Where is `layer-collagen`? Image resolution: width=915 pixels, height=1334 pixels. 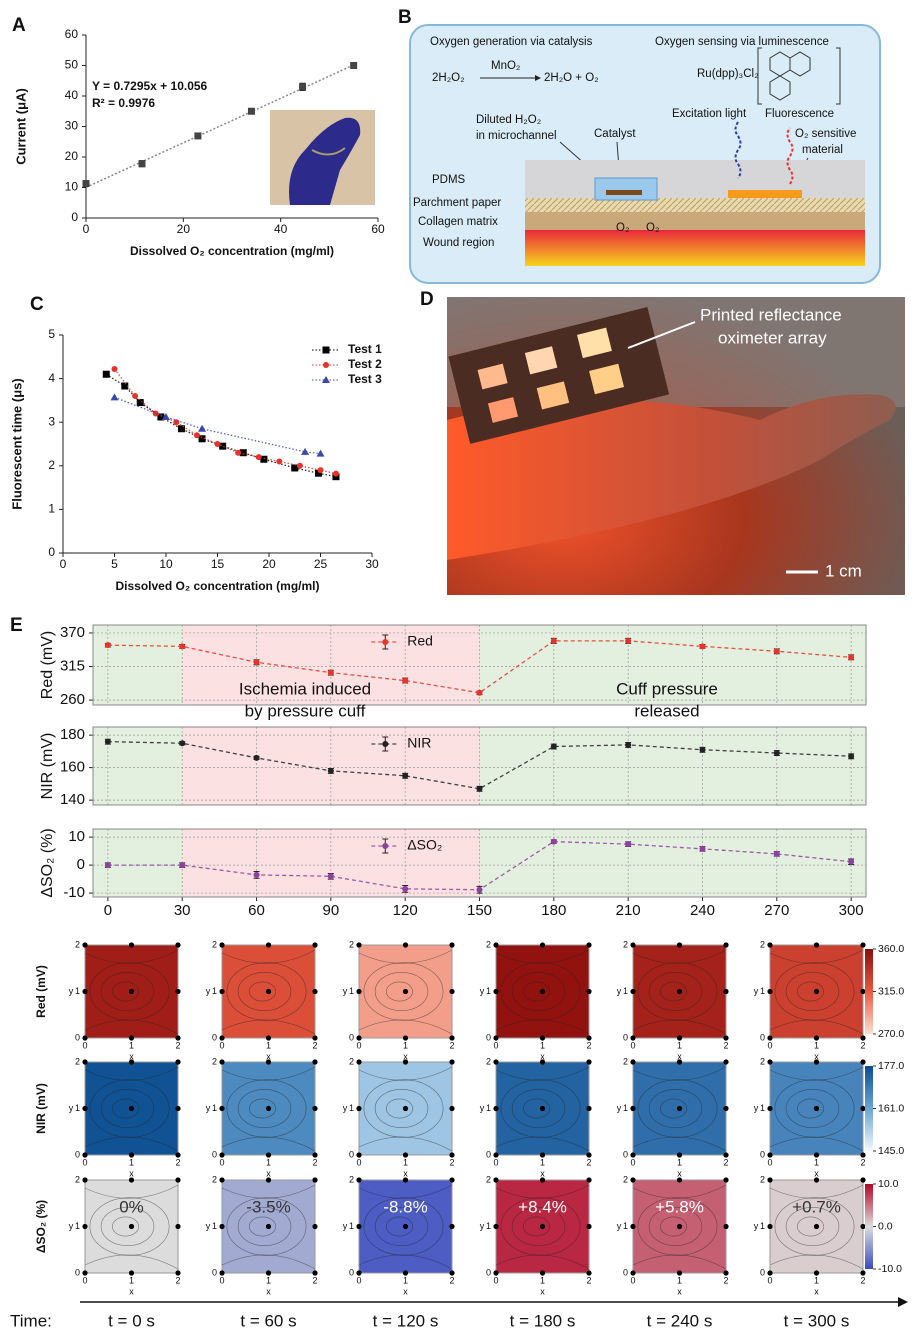 layer-collagen is located at coordinates (695, 221).